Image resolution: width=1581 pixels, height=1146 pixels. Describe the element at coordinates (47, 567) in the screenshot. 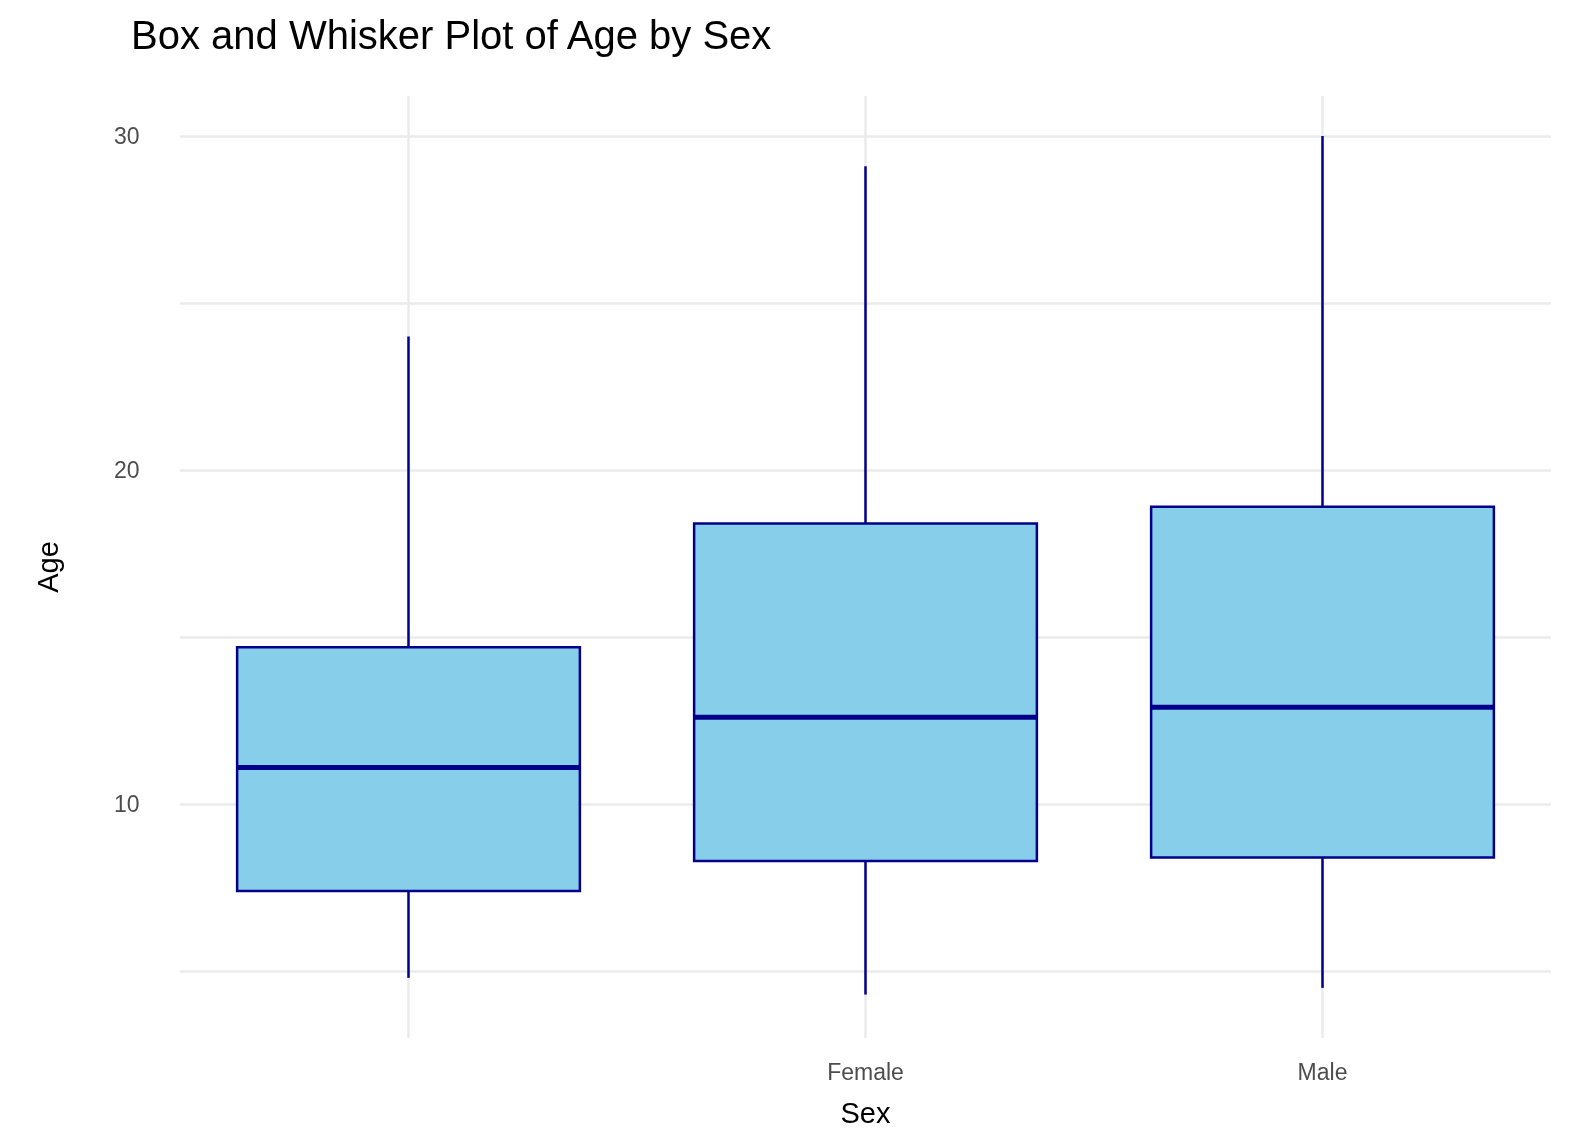

I see `y-axis-title: Age` at that location.